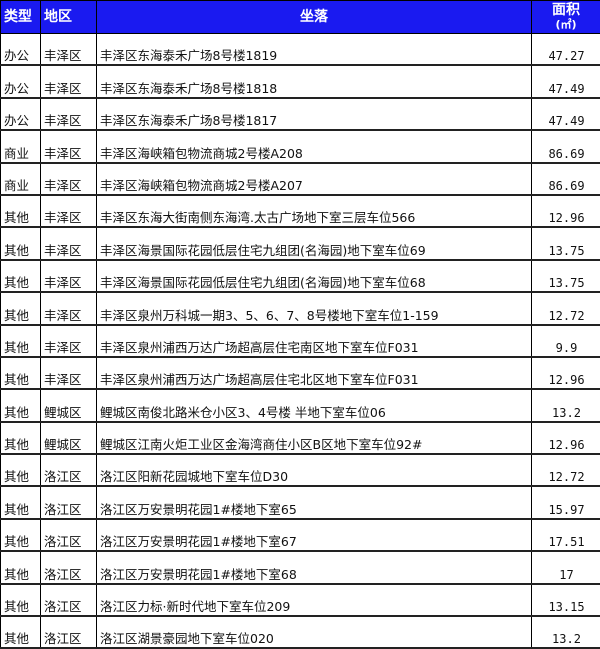  I want to click on cell-location: 丰泽区东海泰禾广场8号楼1818, so click(314, 81).